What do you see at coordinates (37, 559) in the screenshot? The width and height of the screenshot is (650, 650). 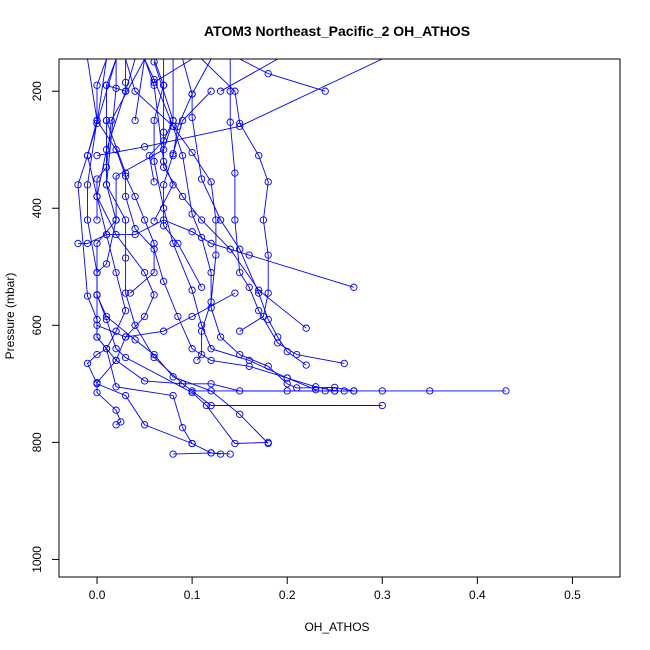 I see `y-tick-label: 1000` at bounding box center [37, 559].